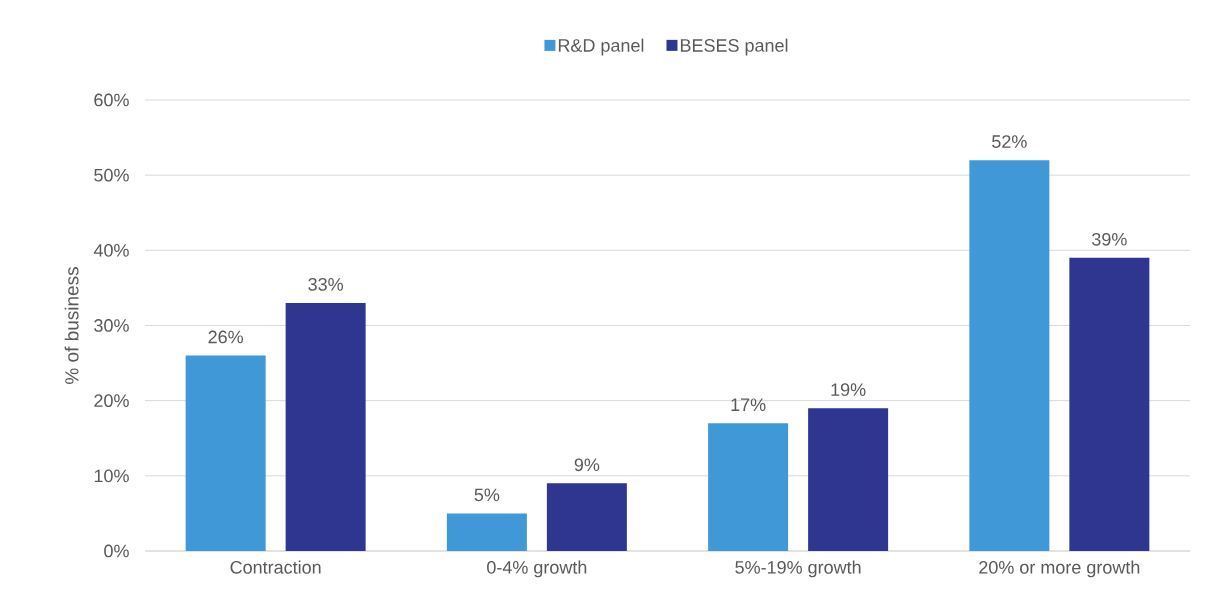  I want to click on y-tick-label: 0%, so click(116, 551).